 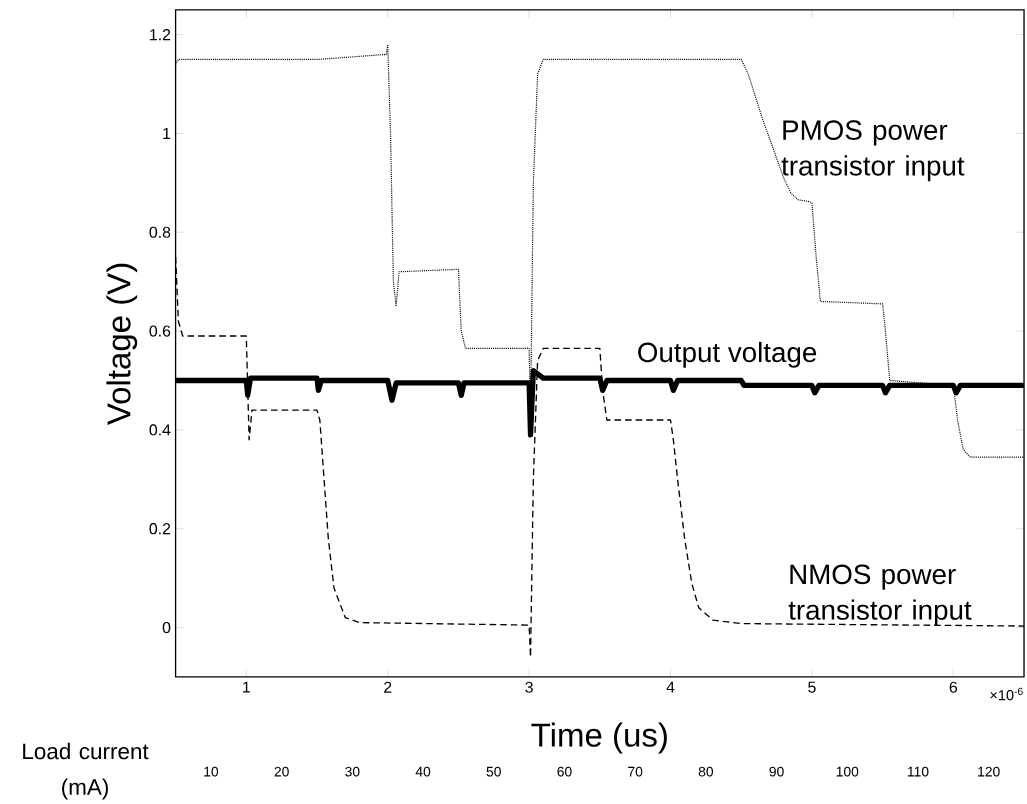 What do you see at coordinates (918, 771) in the screenshot?
I see `x2-tick-label: 110` at bounding box center [918, 771].